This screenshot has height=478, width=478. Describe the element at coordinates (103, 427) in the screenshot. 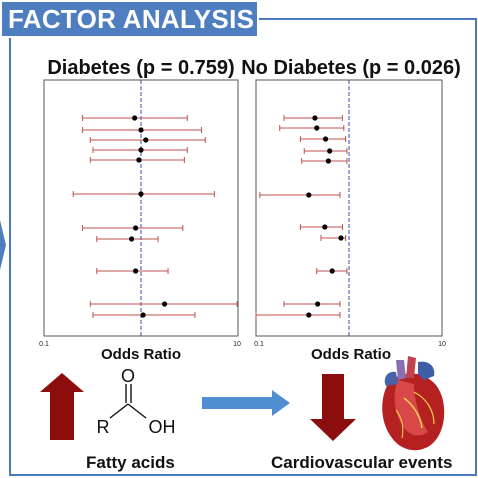

I see `molecule-r: R` at that location.